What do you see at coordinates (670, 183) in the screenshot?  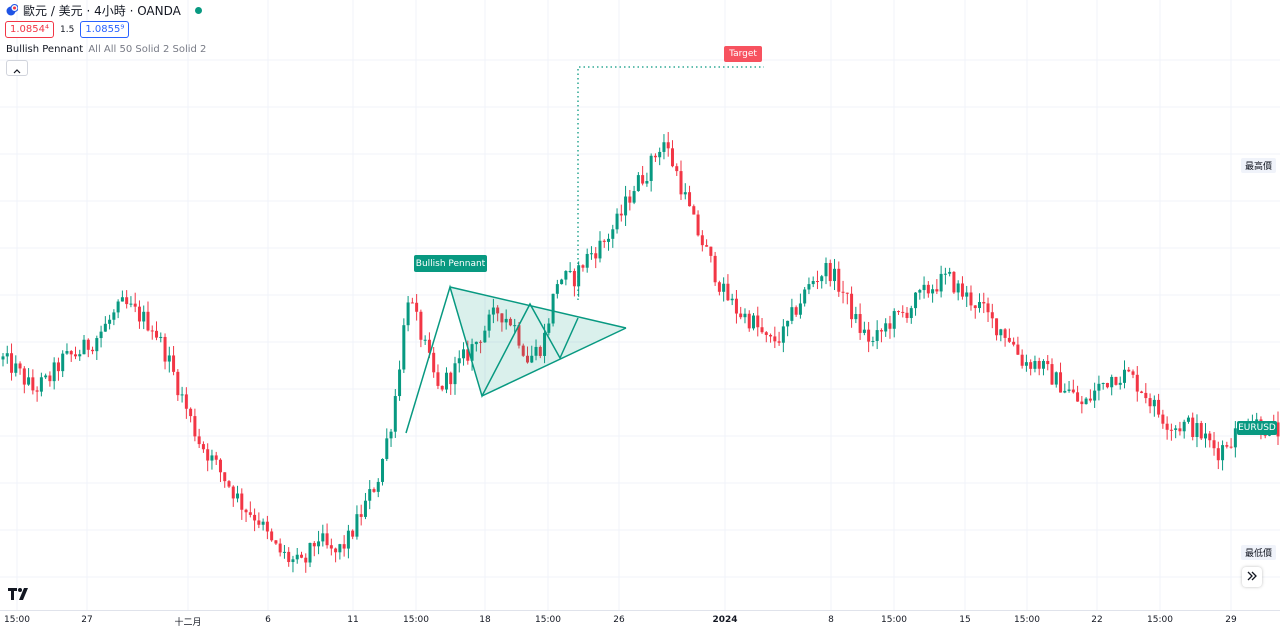 I see `target-projection` at bounding box center [670, 183].